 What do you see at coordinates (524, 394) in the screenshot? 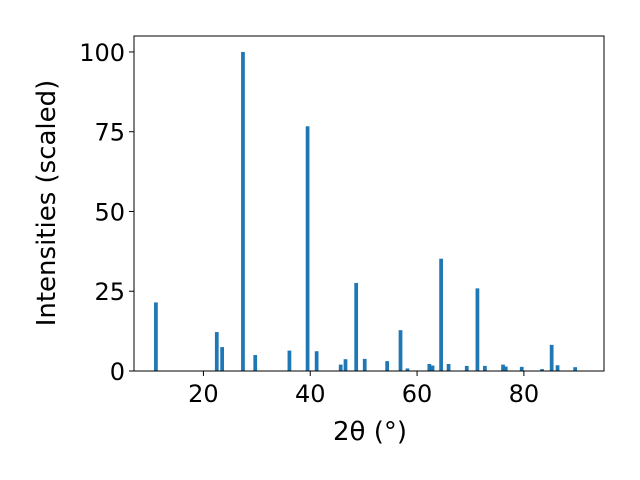
I see `x-tick-label: 80` at bounding box center [524, 394].